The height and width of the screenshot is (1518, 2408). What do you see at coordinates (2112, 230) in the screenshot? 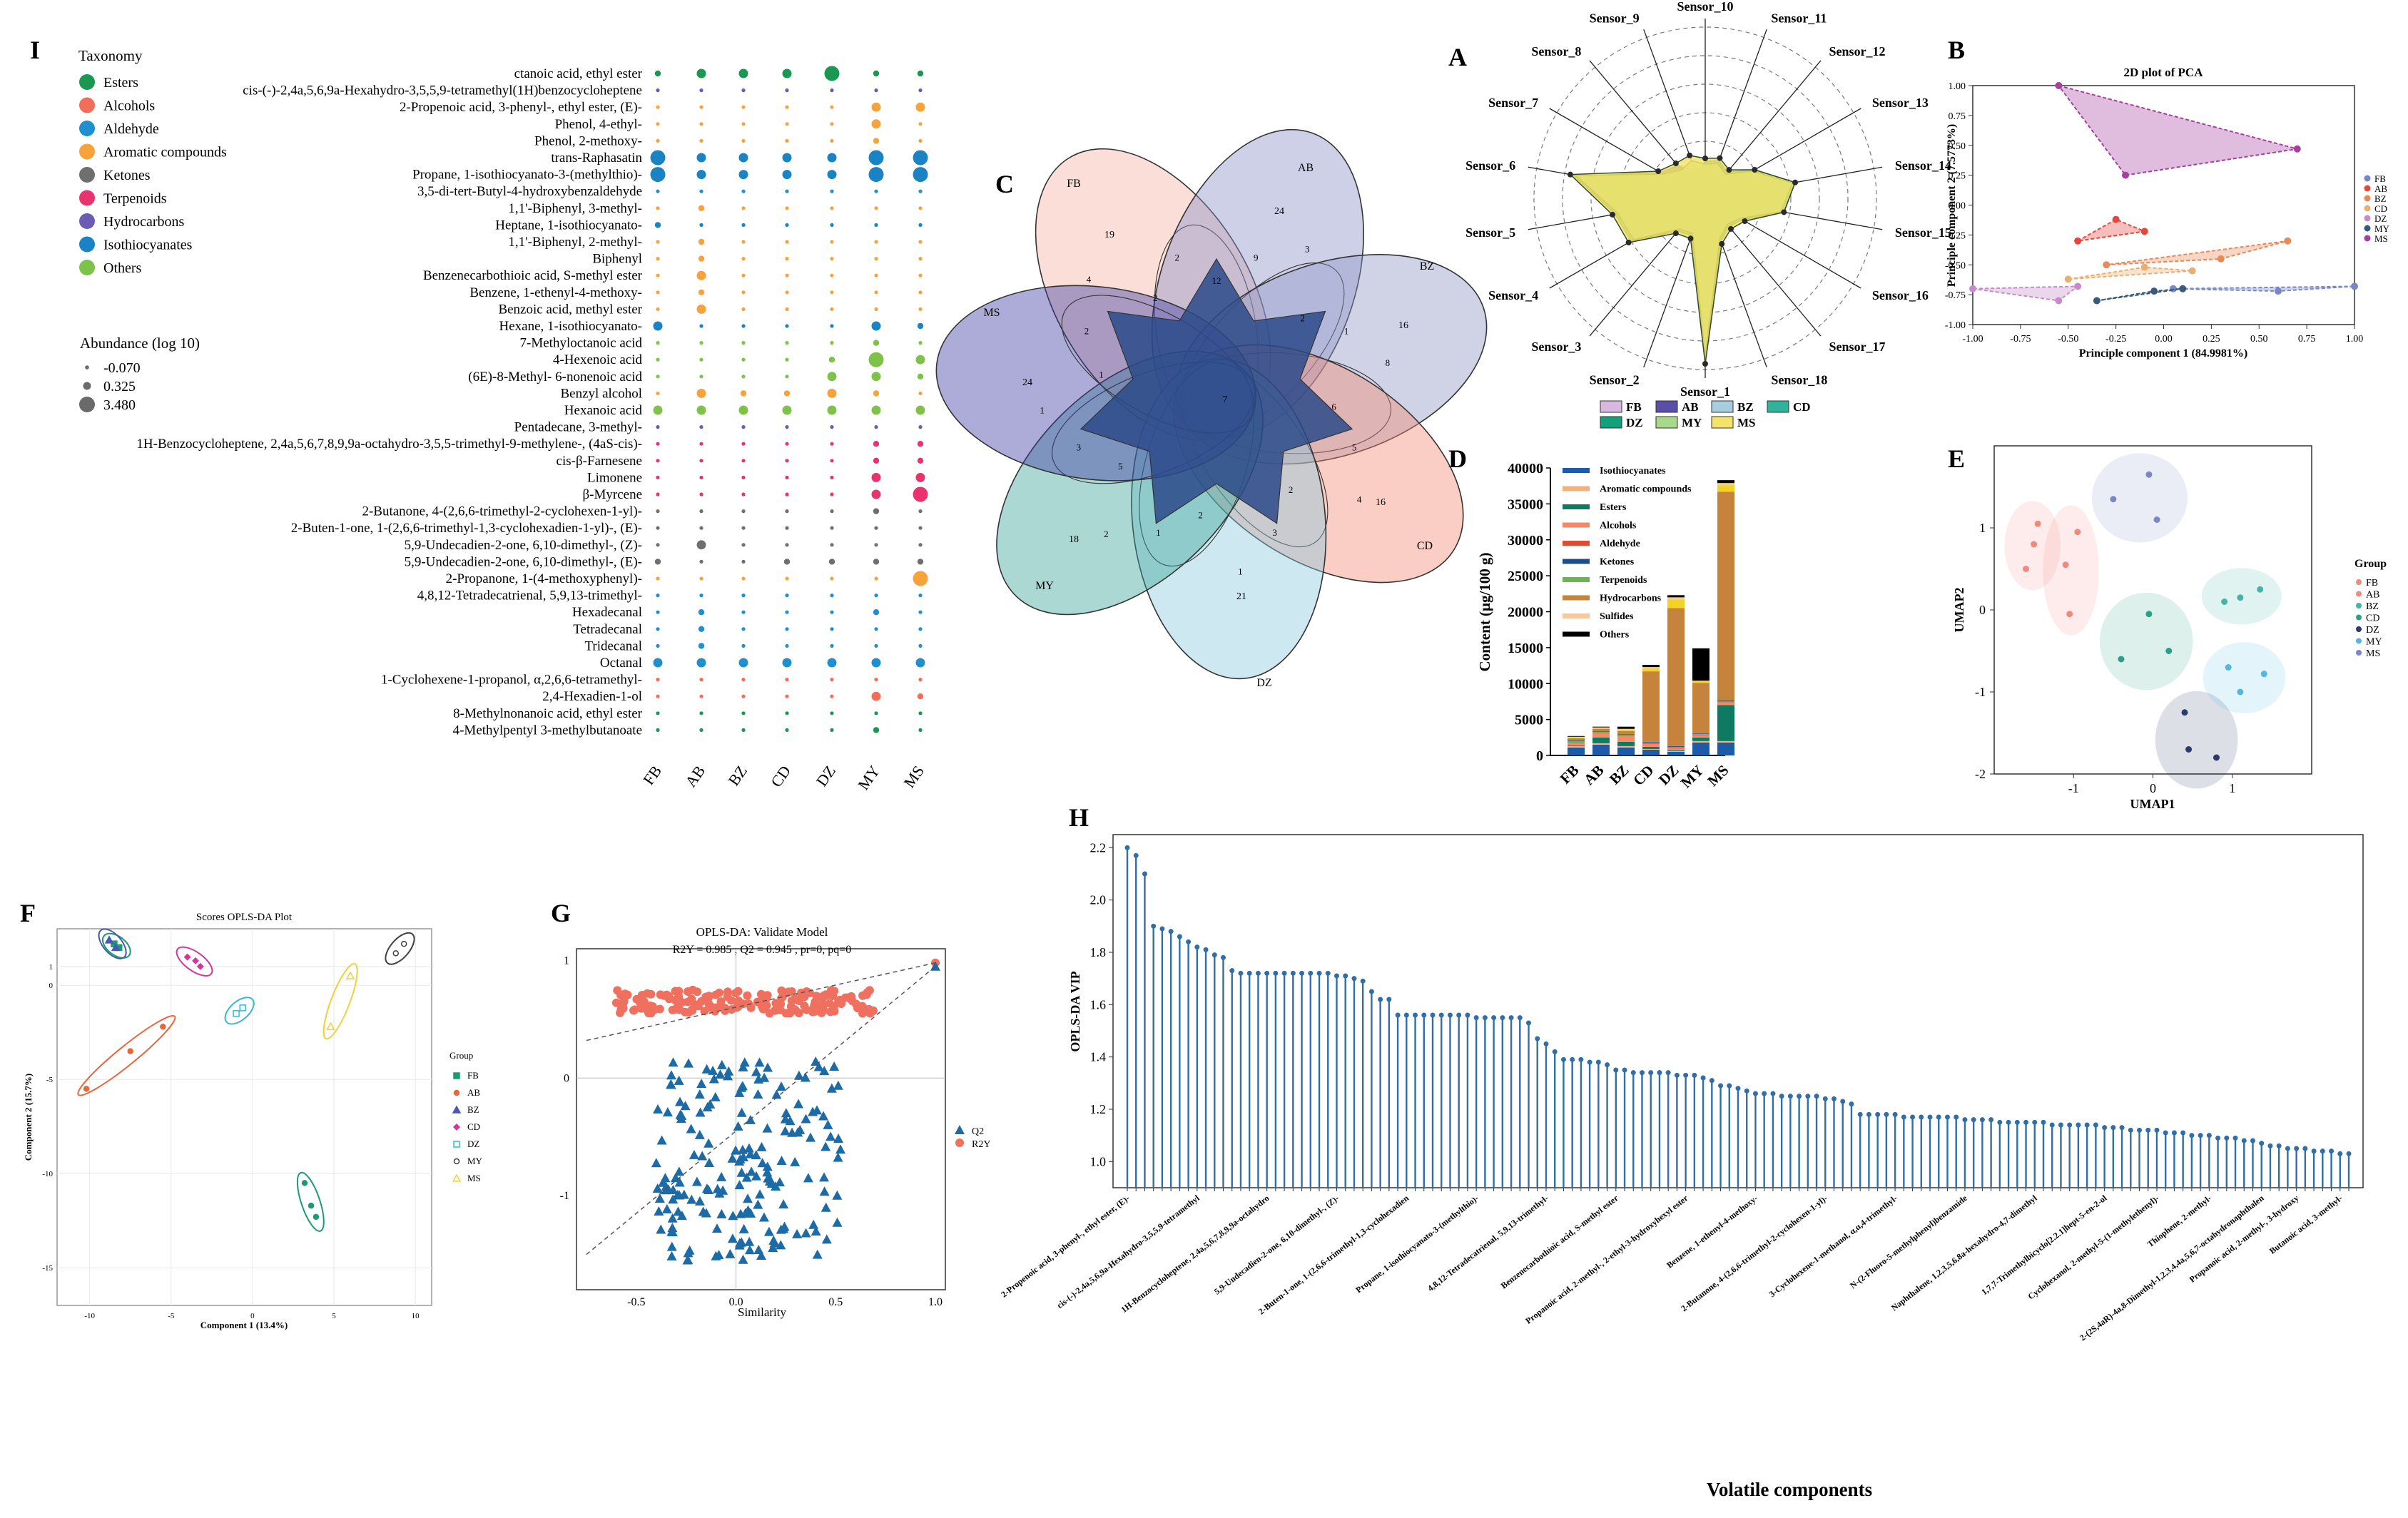
I see `pca-hull-AB` at bounding box center [2112, 230].